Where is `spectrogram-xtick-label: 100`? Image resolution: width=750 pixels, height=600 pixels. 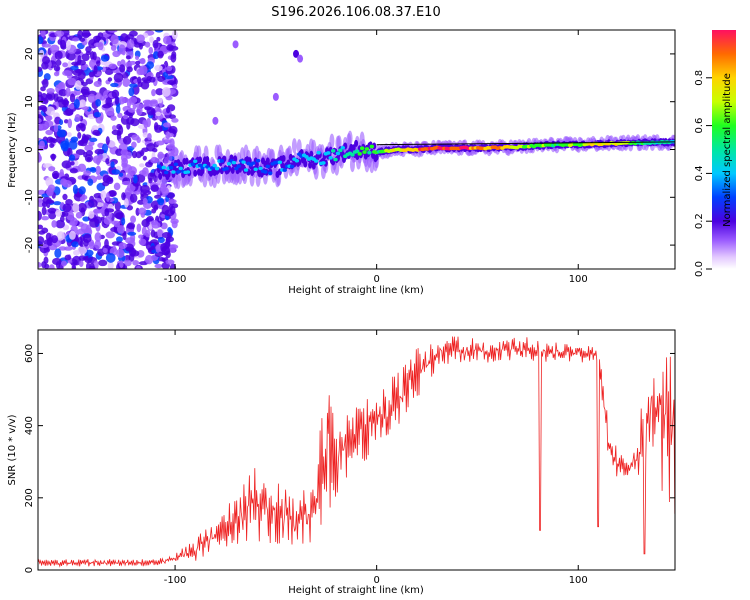
spectrogram-xtick-label: 100 is located at coordinates (578, 279).